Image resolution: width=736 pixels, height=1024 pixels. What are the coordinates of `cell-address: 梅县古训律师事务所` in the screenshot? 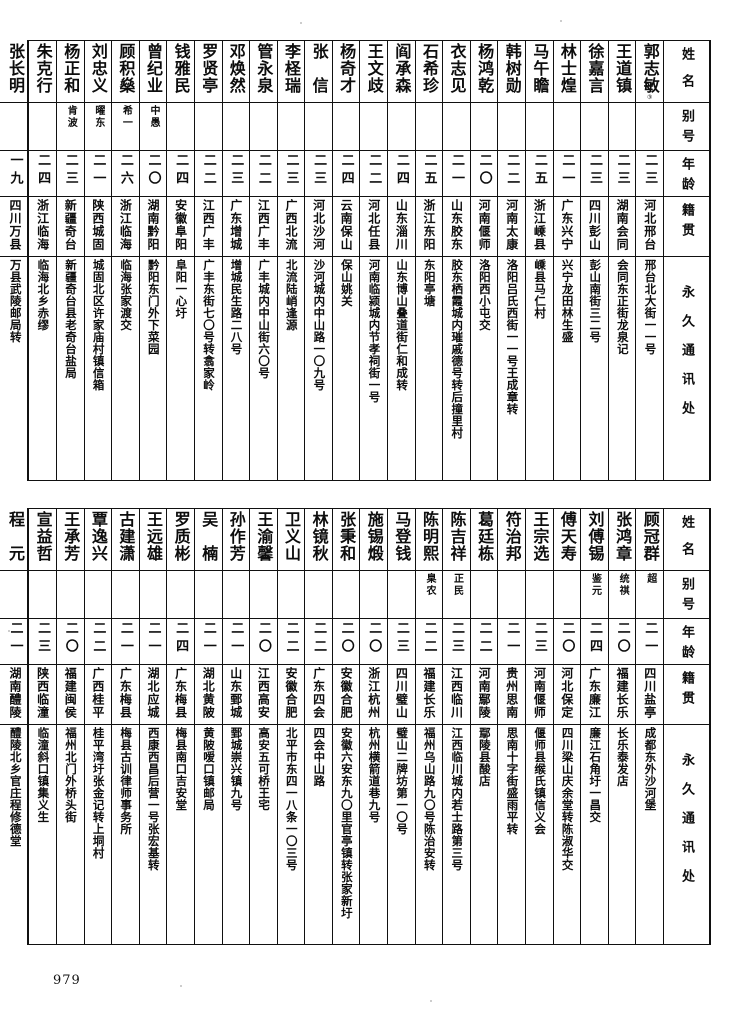 It's located at (126, 781).